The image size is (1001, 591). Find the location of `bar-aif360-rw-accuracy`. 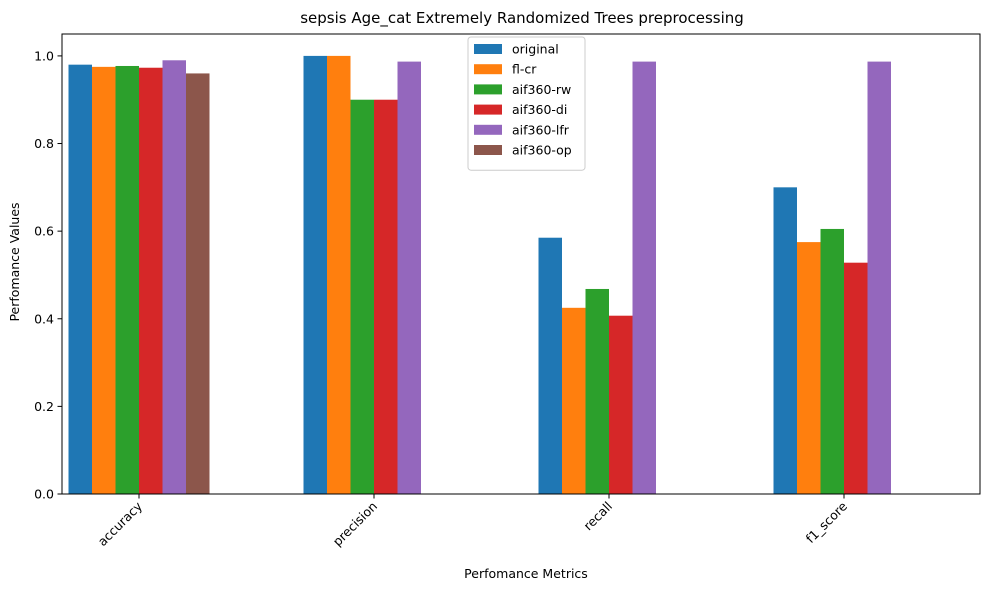

bar-aif360-rw-accuracy is located at coordinates (127, 279).